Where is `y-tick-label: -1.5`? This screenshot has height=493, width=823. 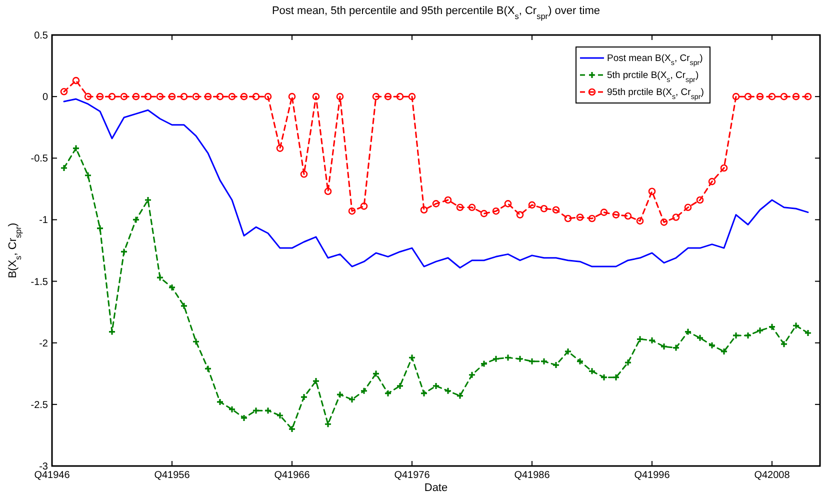 y-tick-label: -1.5 is located at coordinates (39, 282).